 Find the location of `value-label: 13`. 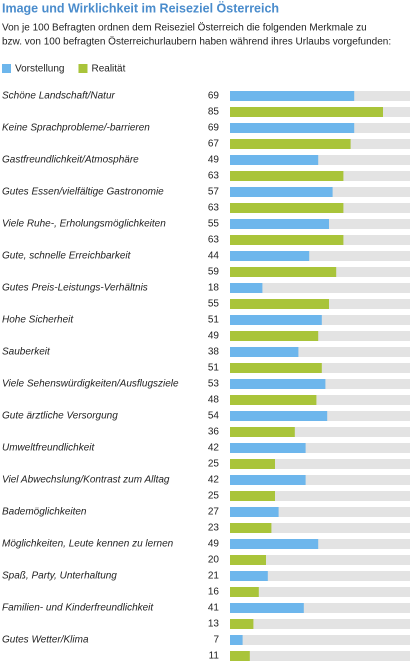

value-label: 13 is located at coordinates (214, 624).